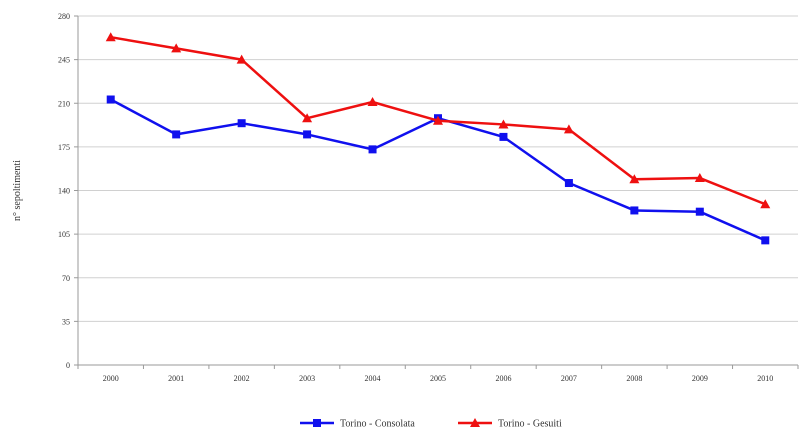 This screenshot has width=807, height=433. What do you see at coordinates (569, 378) in the screenshot?
I see `x-tick-label: 2007` at bounding box center [569, 378].